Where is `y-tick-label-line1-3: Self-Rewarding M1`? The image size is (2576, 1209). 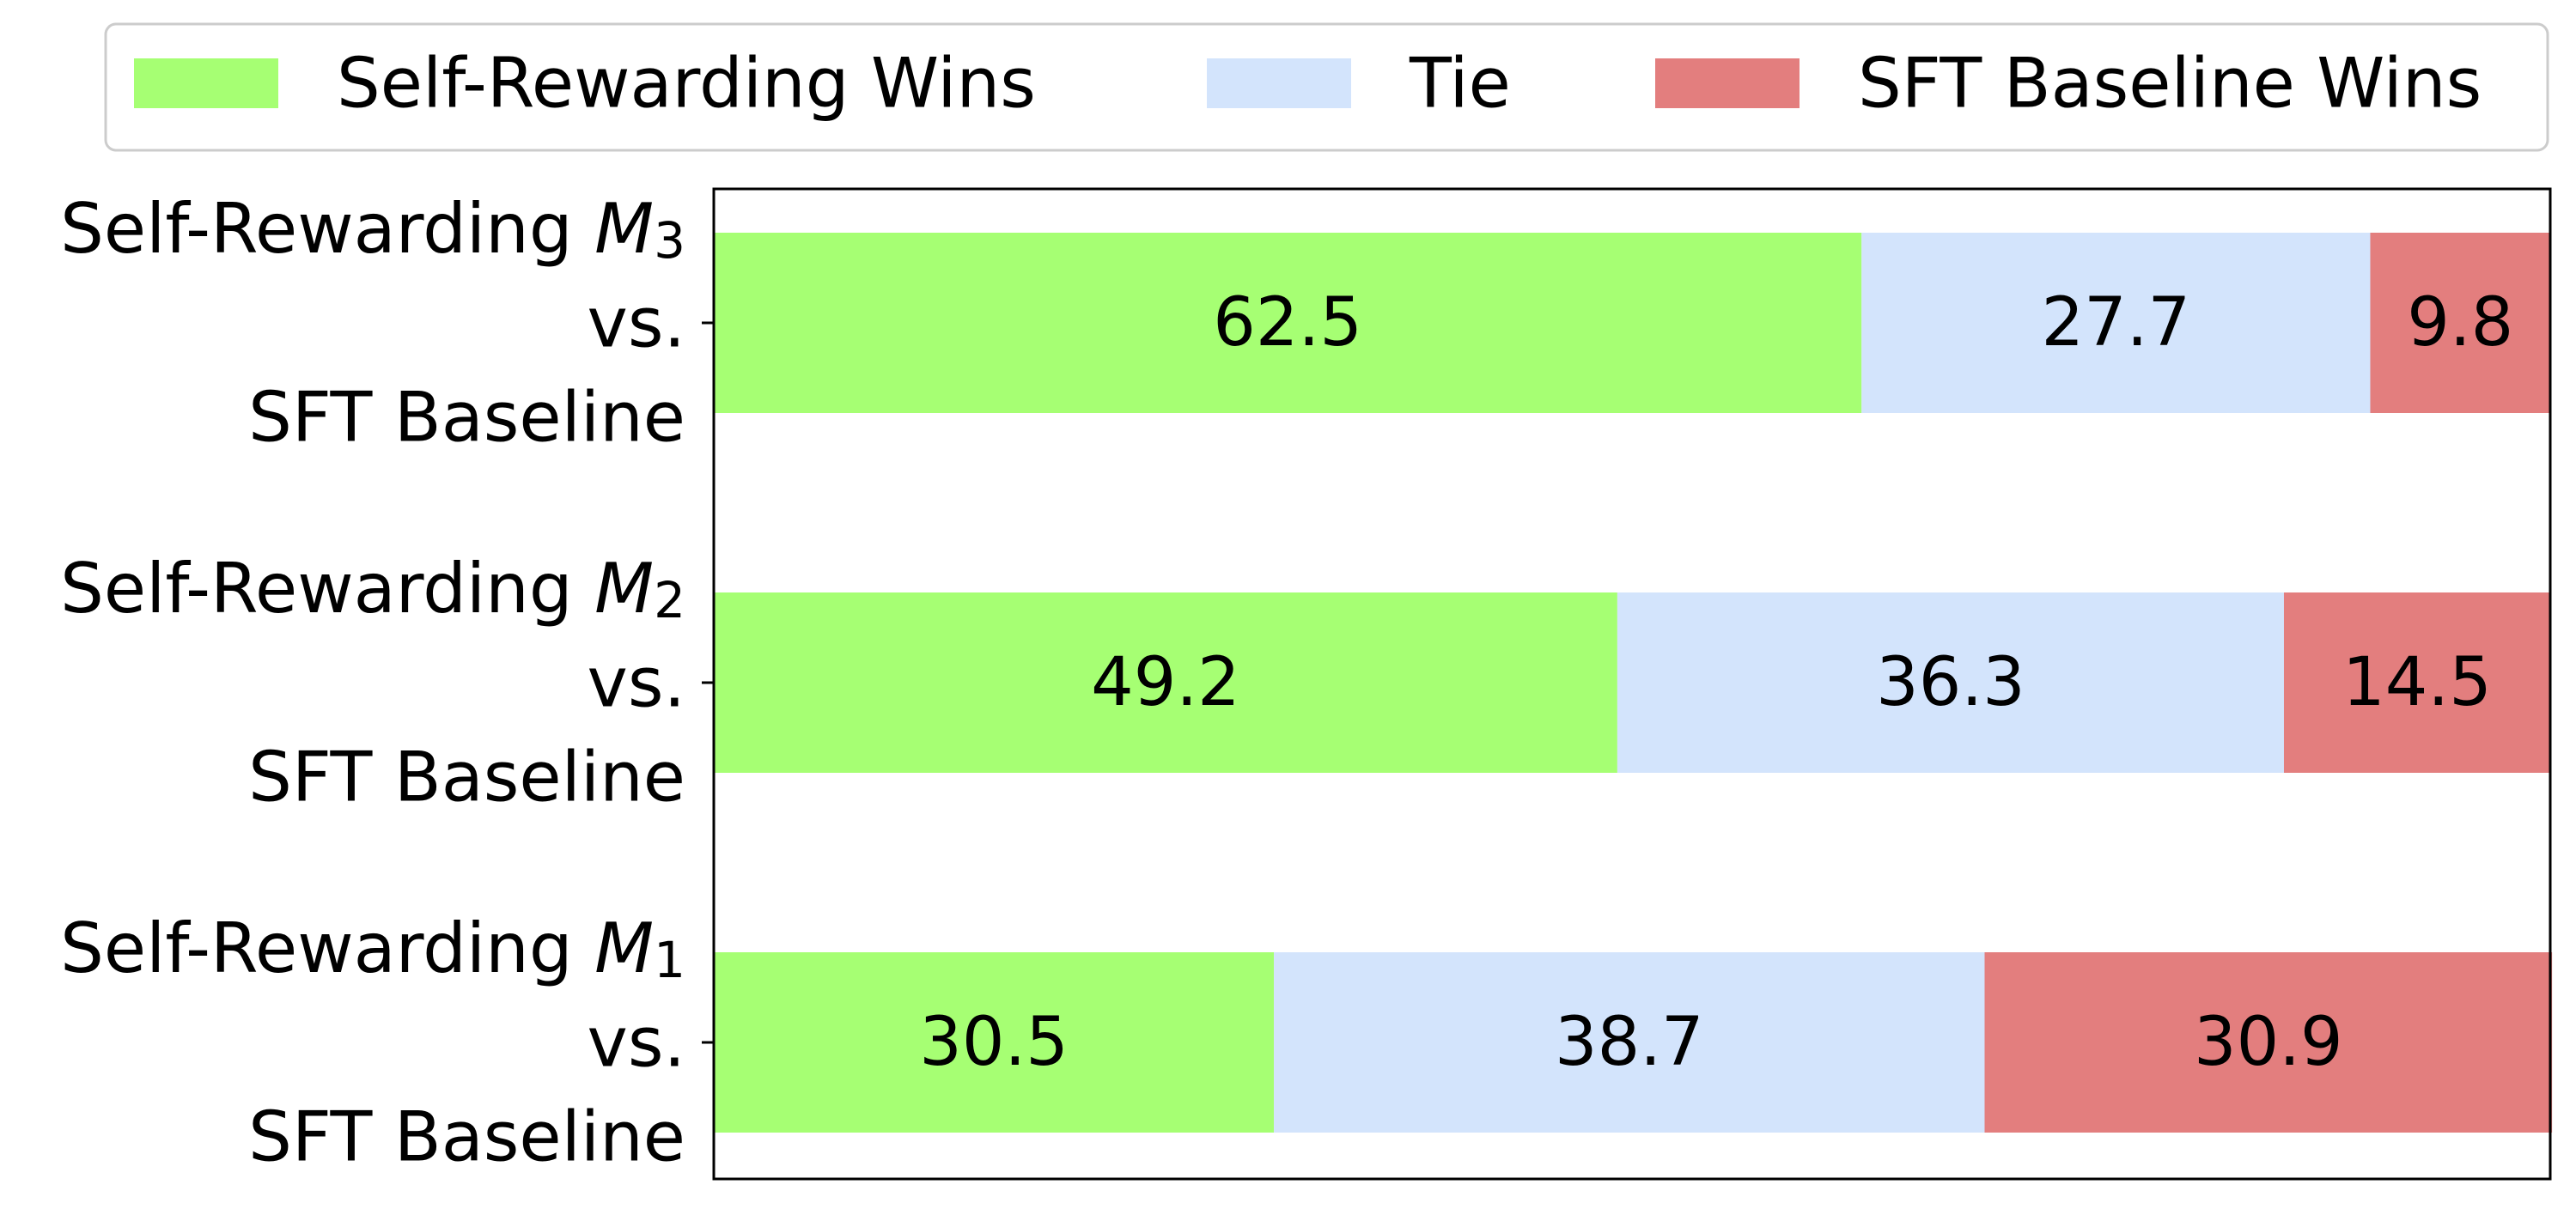
y-tick-label-line1-3: Self-Rewarding M1 is located at coordinates (372, 949).